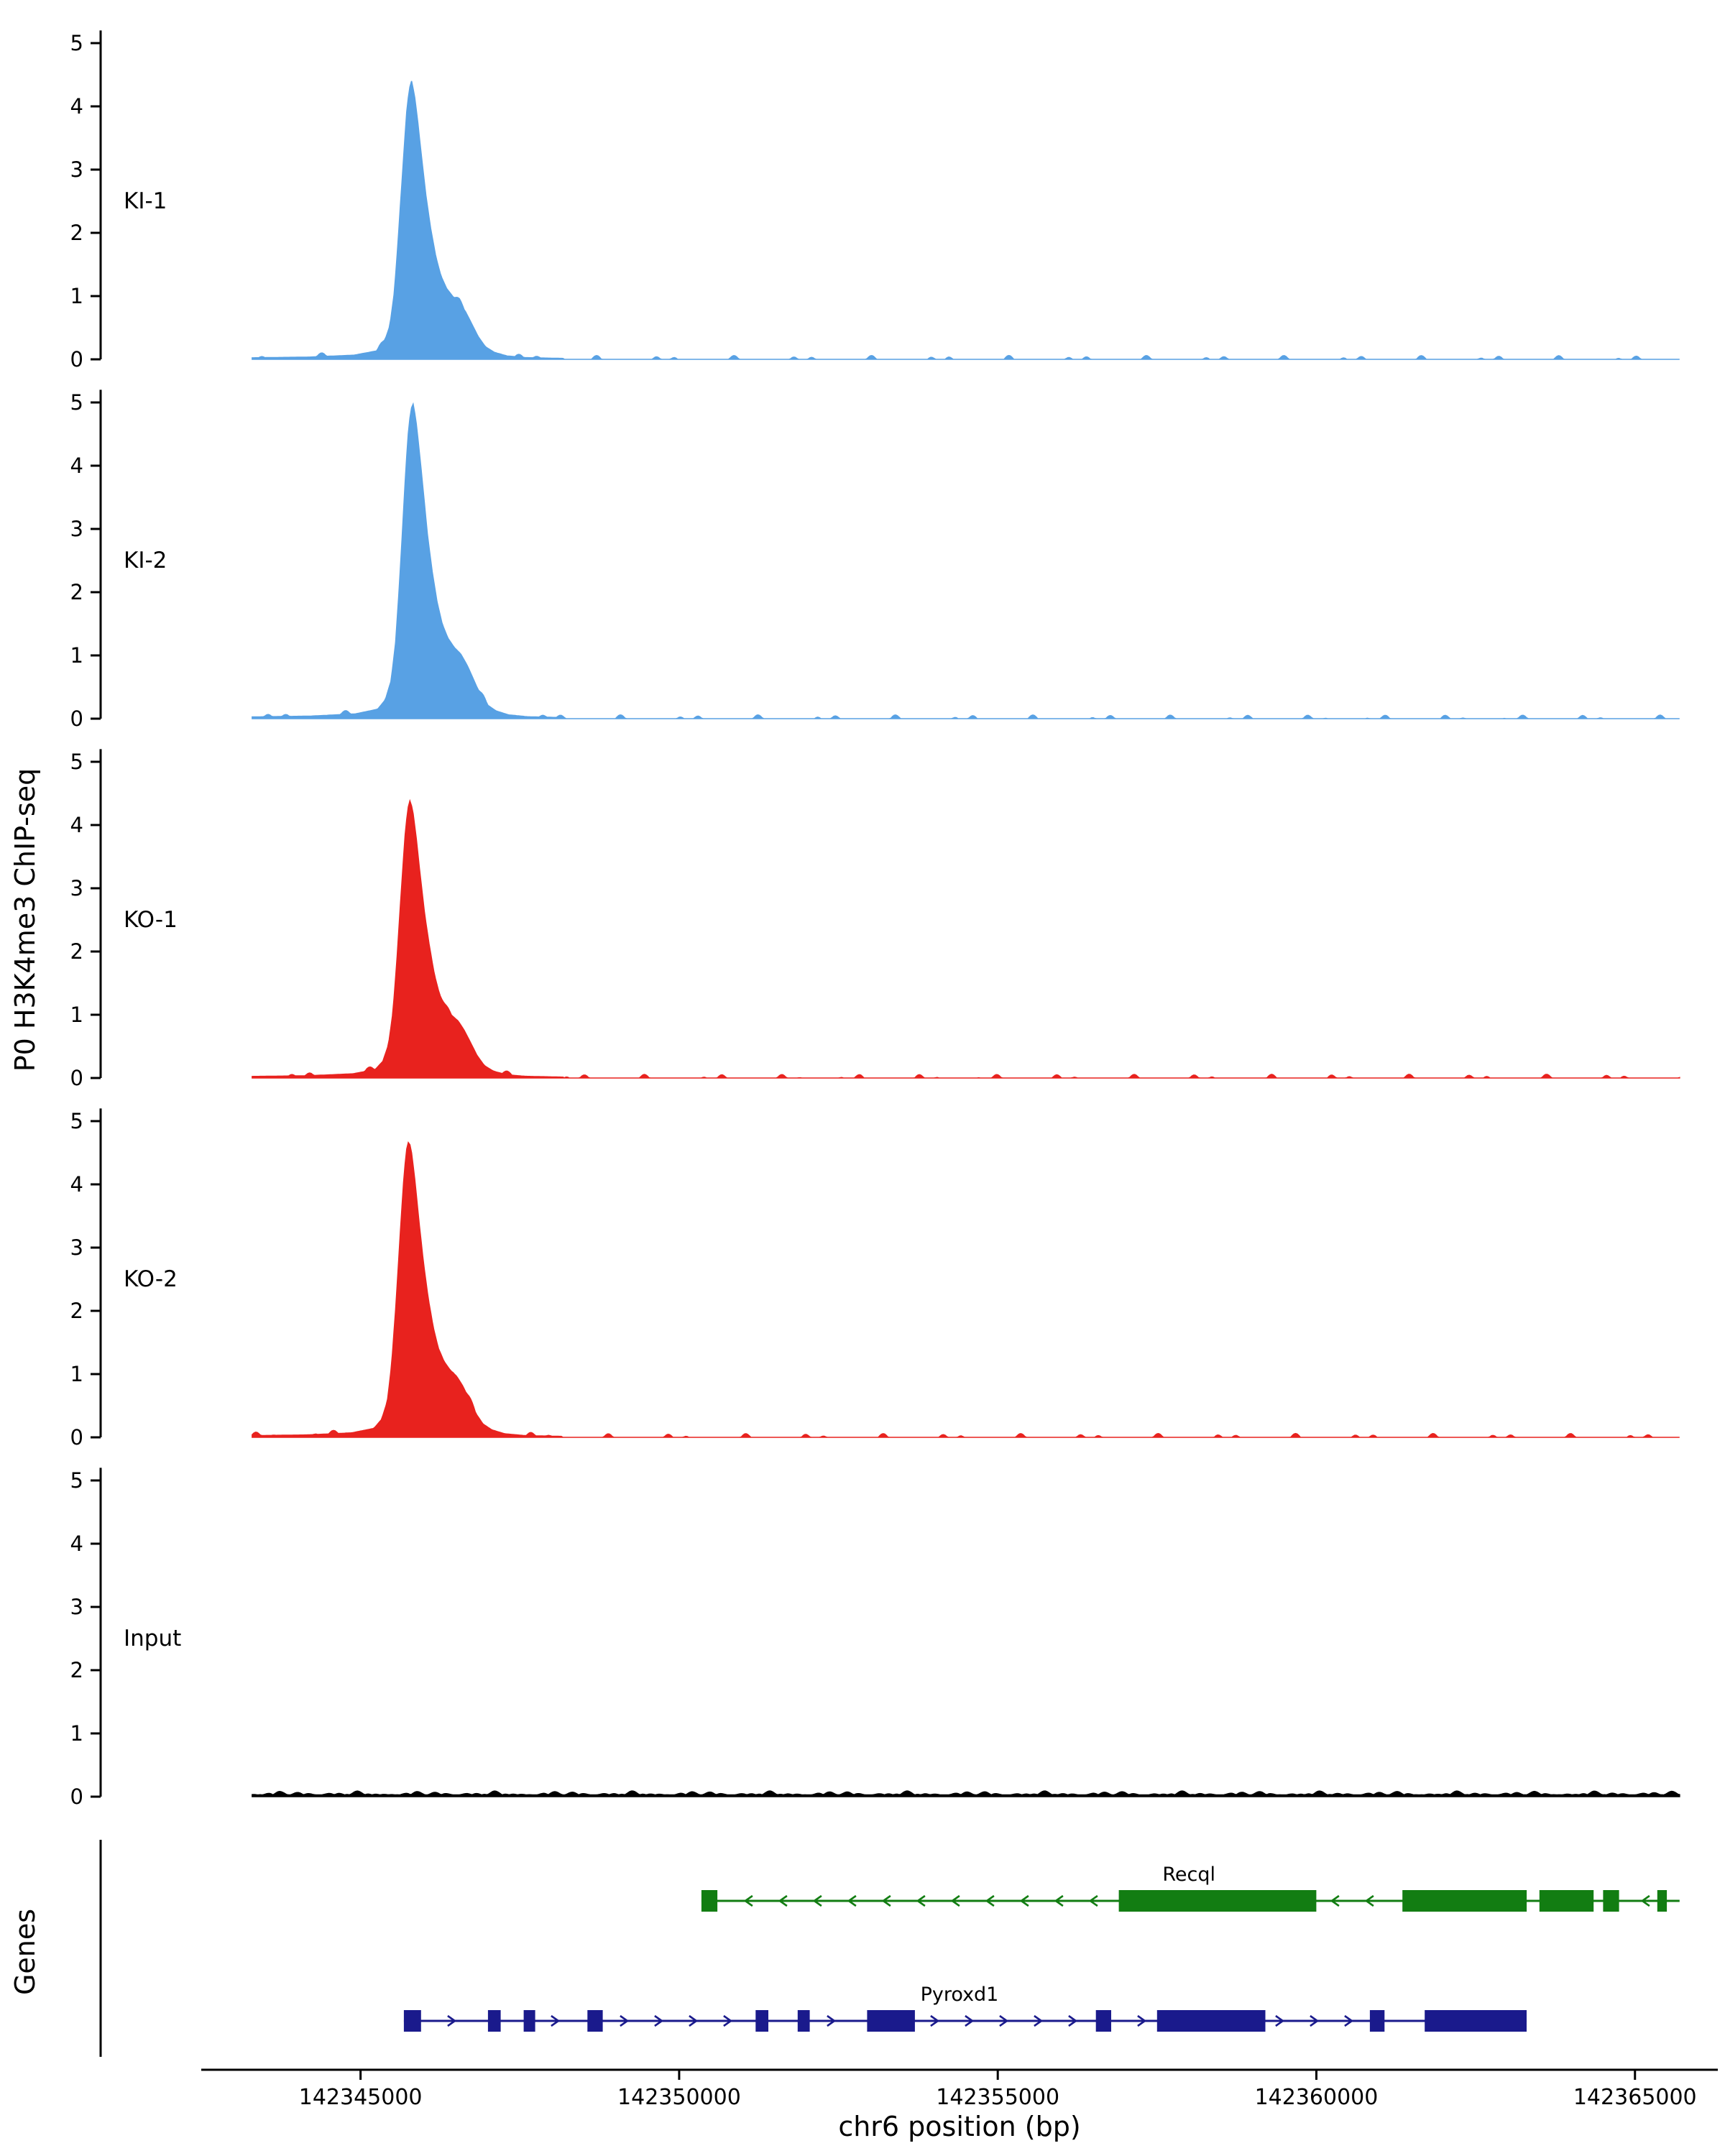  What do you see at coordinates (151, 920) in the screenshot?
I see `track-label: KO-1` at bounding box center [151, 920].